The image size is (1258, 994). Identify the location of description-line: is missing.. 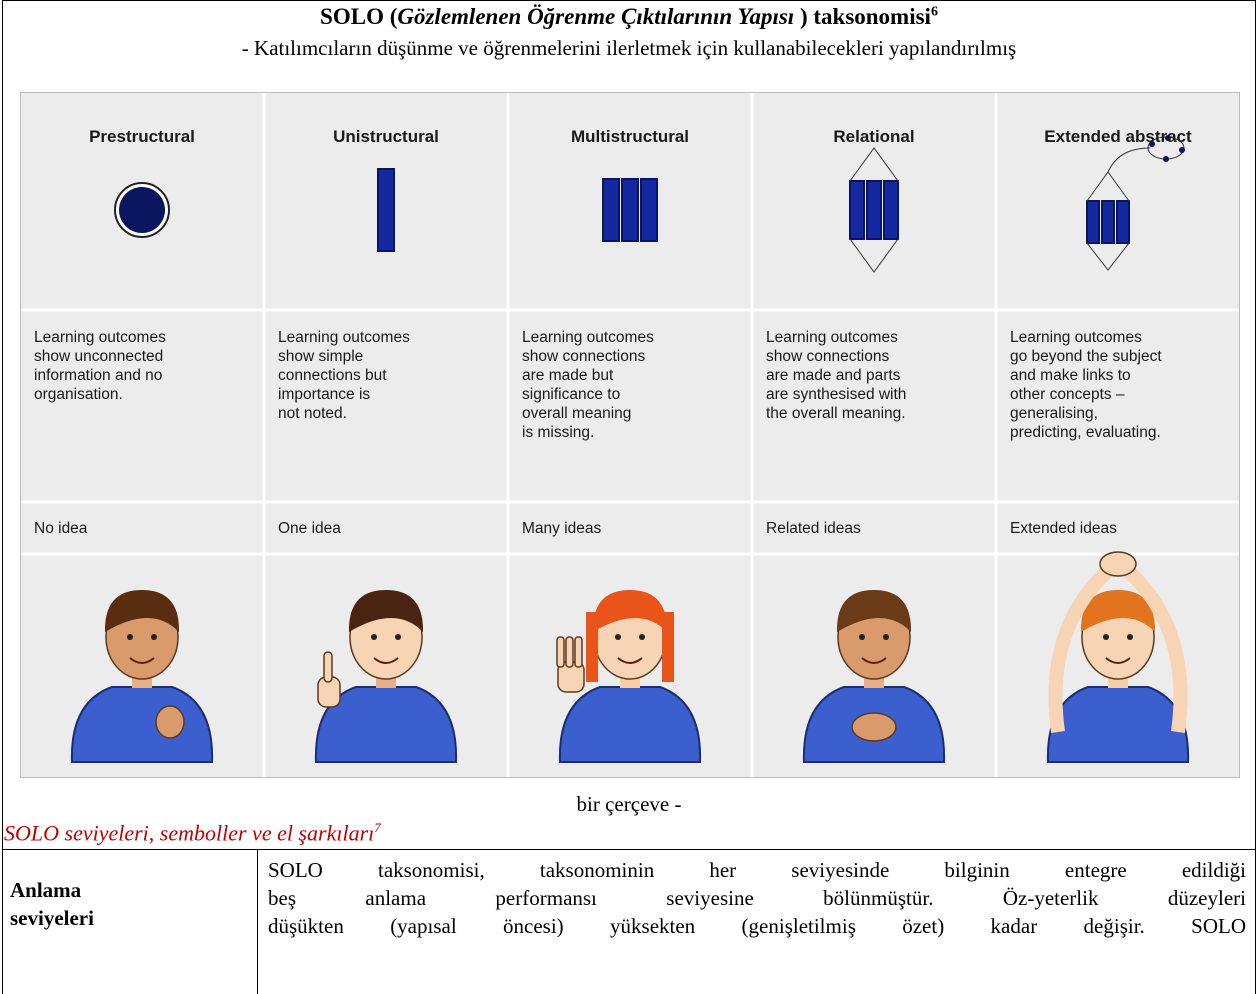
(558, 432).